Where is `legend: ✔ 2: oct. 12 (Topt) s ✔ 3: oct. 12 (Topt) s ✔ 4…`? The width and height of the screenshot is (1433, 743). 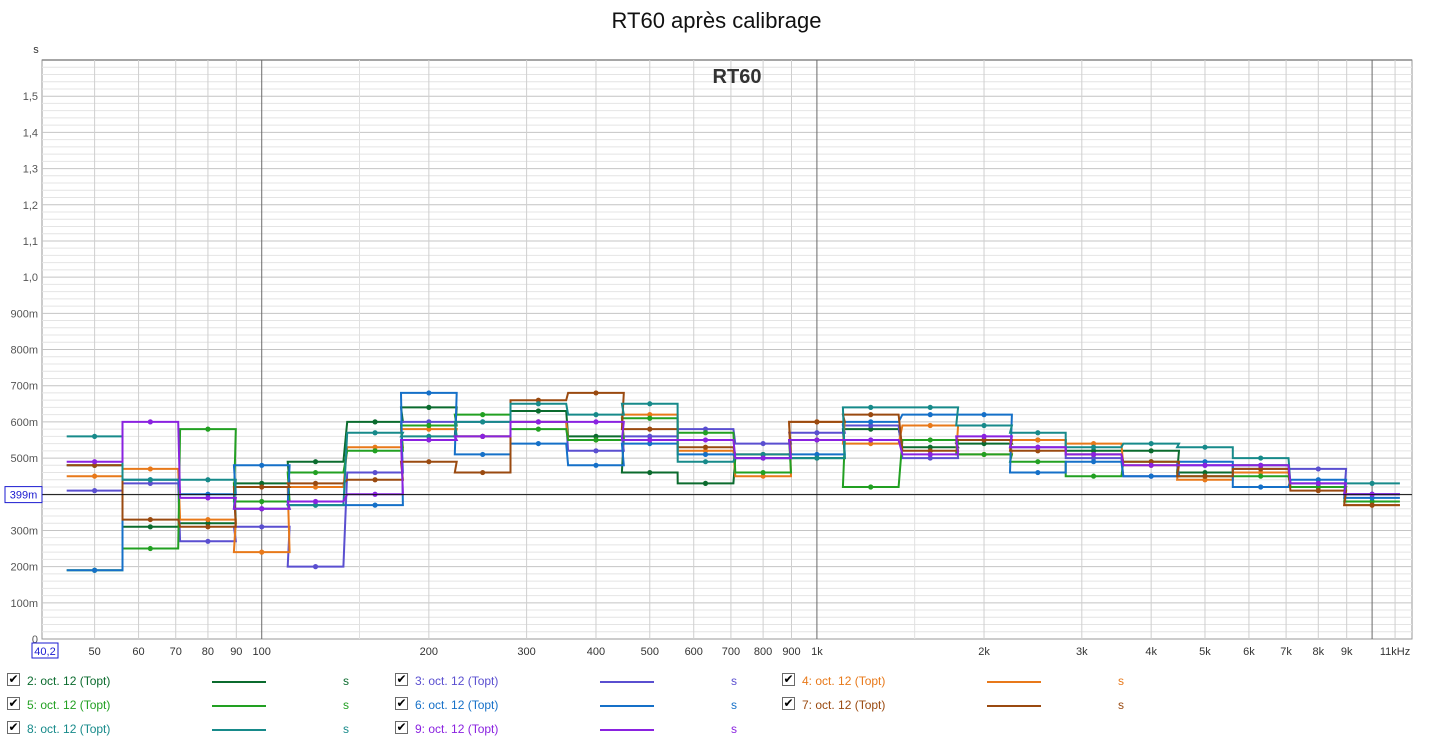
legend: ✔ 2: oct. 12 (Topt) s ✔ 3: oct. 12 (Topt) s ✔ 4… is located at coordinates (716, 705).